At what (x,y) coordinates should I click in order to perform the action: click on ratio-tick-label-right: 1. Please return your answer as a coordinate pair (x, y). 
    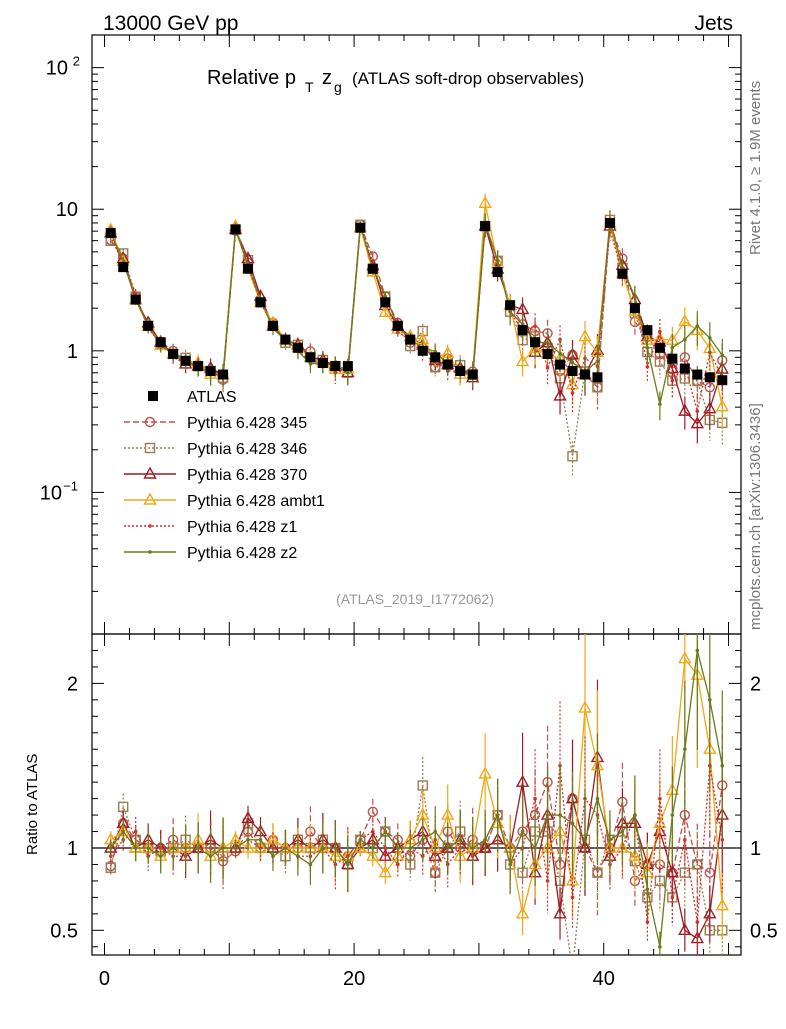
    Looking at the image, I should click on (755, 849).